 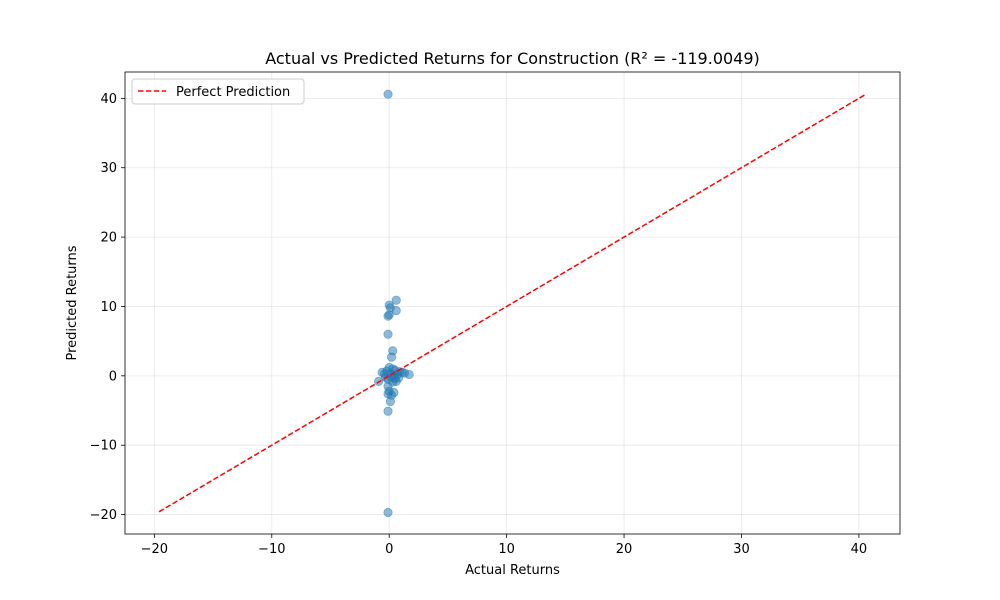 I want to click on y-axis-label: Predicted Returns, so click(x=72, y=302).